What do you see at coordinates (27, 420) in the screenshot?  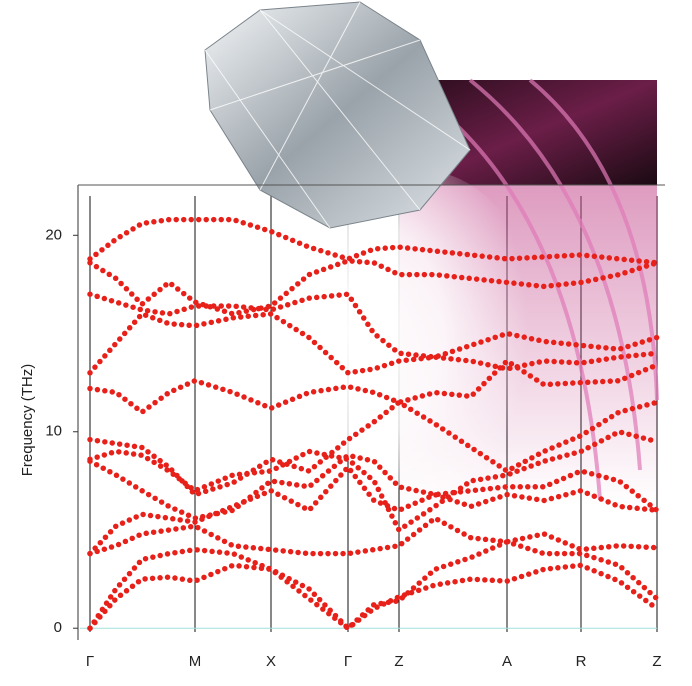 I see `y-axis-label: Frequency (THz)` at bounding box center [27, 420].